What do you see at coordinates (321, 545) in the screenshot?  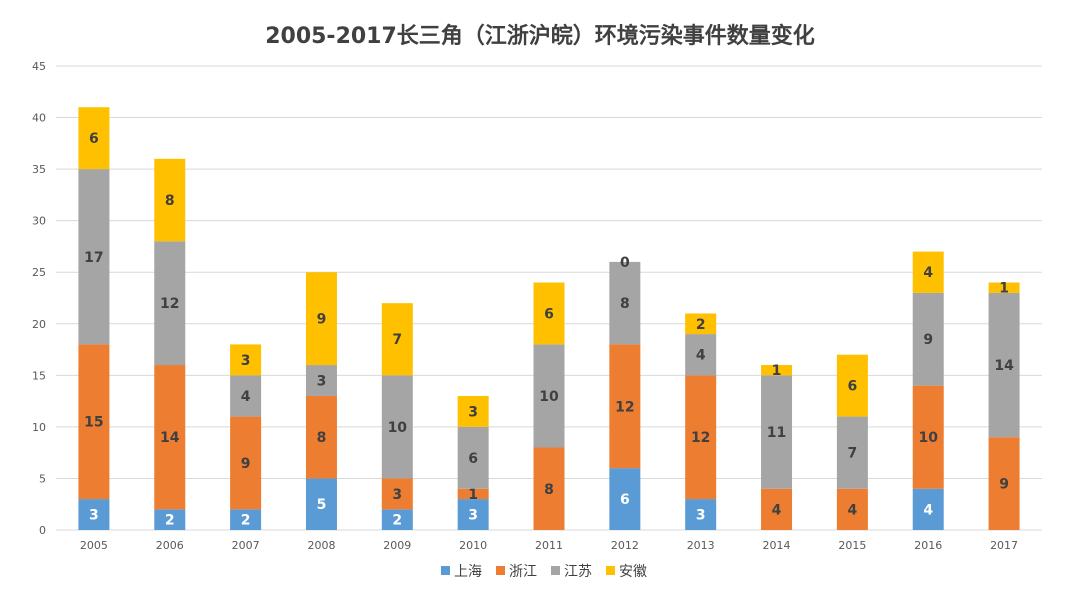 I see `x-tick-label: 2008` at bounding box center [321, 545].